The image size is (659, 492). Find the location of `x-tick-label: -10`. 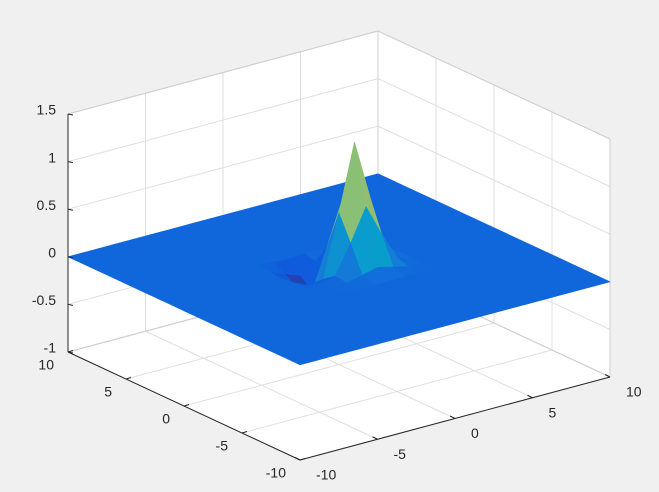

x-tick-label: -10 is located at coordinates (326, 475).